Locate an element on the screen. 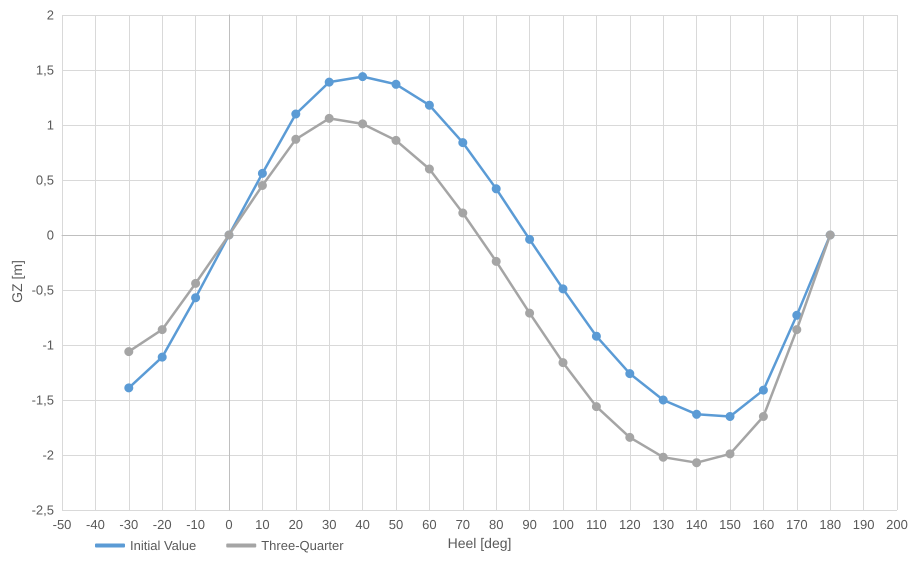  x-tick-label: 10 is located at coordinates (262, 524).